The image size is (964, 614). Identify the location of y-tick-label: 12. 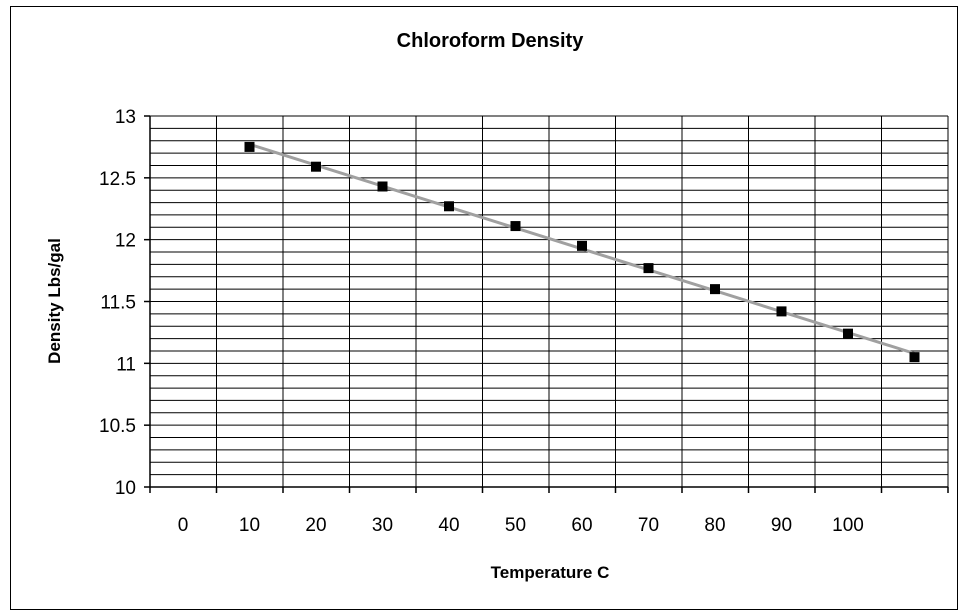
(125, 241).